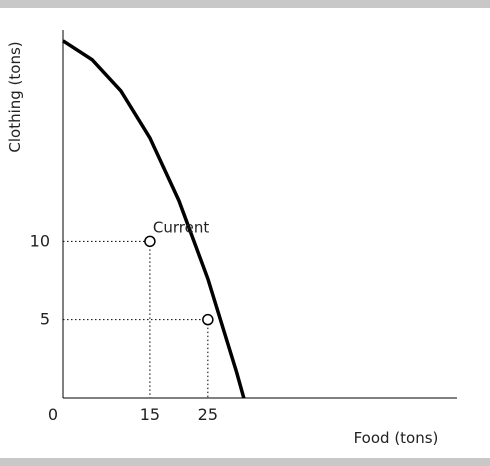  Describe the element at coordinates (53, 414) in the screenshot. I see `origin-label: 0` at that location.